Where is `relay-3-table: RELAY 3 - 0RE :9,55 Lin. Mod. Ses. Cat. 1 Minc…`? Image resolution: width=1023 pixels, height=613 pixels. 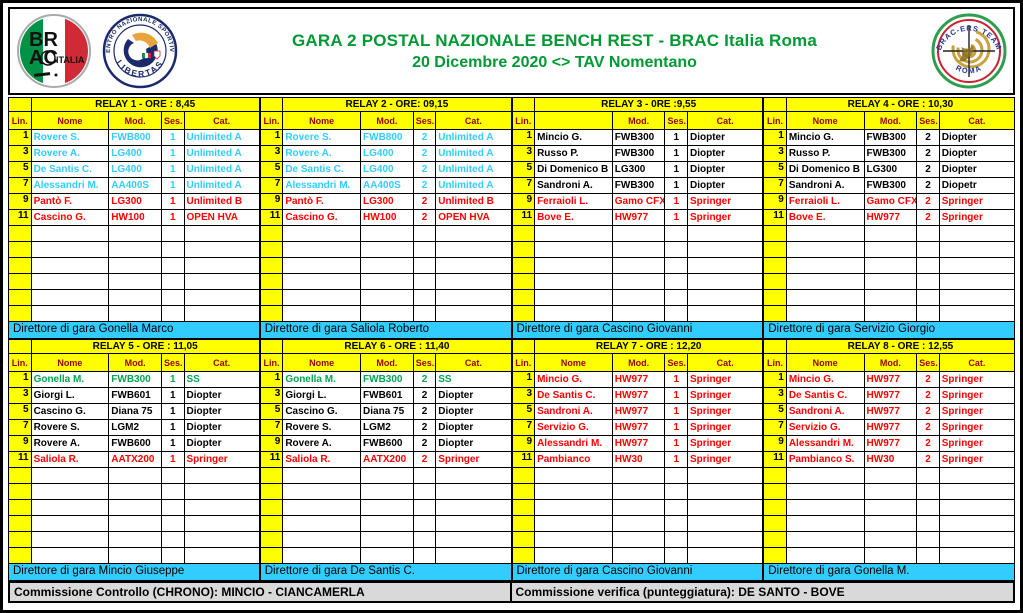
relay-3-table: RELAY 3 - 0RE :9,55 Lin. Mod. Ses. Cat. 1 Minc… is located at coordinates (637, 209).